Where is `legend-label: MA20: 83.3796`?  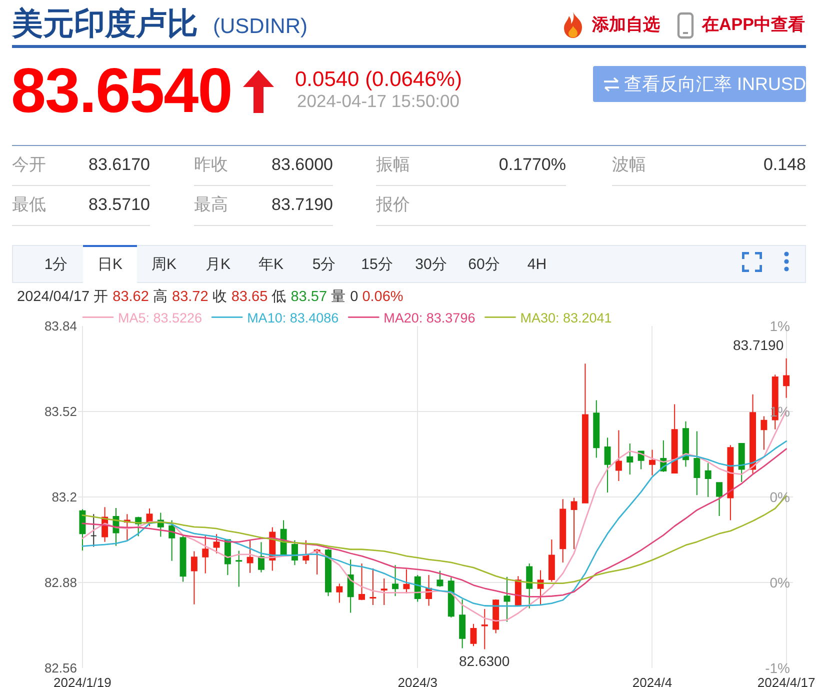
legend-label: MA20: 83.3796 is located at coordinates (430, 318).